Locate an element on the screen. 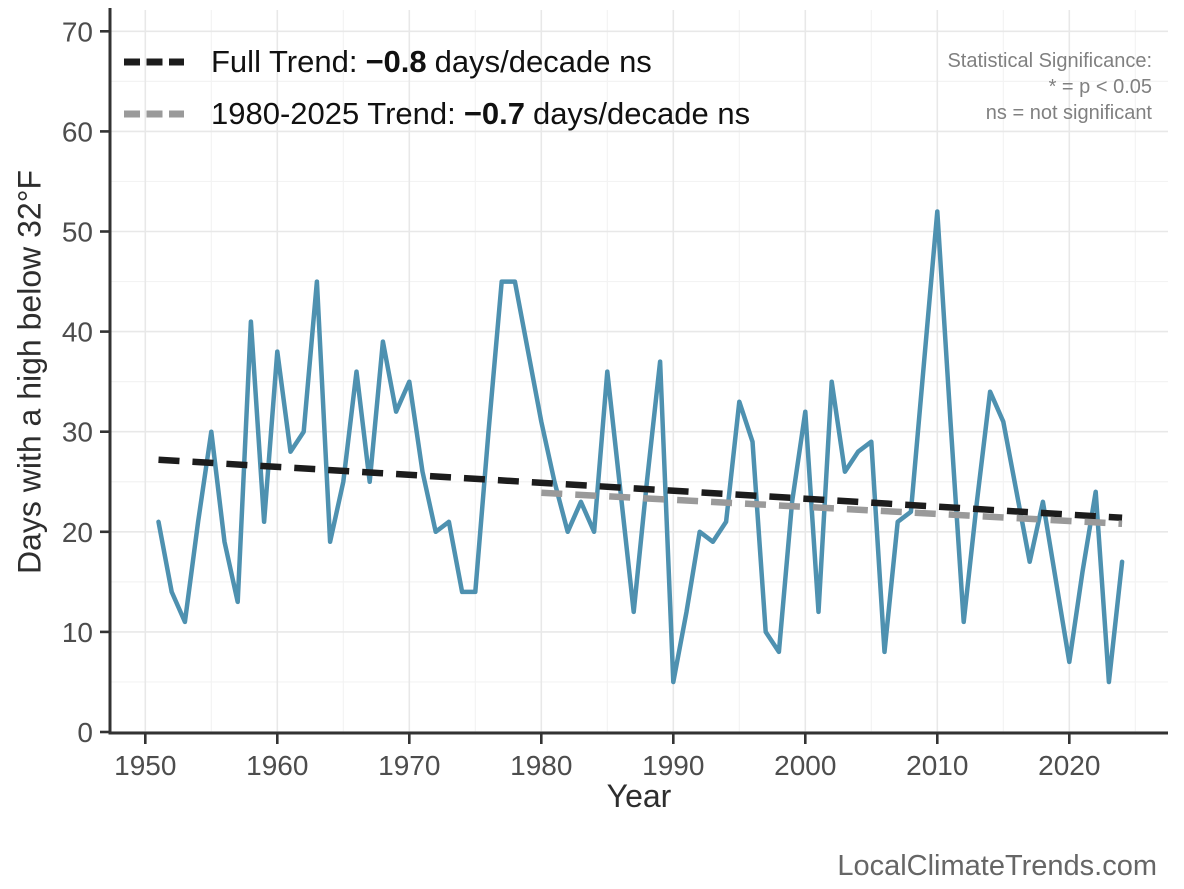 Image resolution: width=1184 pixels, height=889 pixels. watermark: LocalClimateTrends.com is located at coordinates (997, 866).